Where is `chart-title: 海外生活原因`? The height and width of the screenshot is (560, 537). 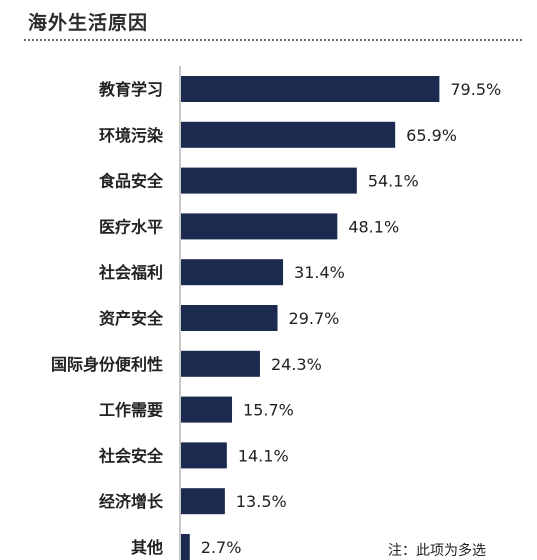
chart-title: 海外生活原因 is located at coordinates (88, 23).